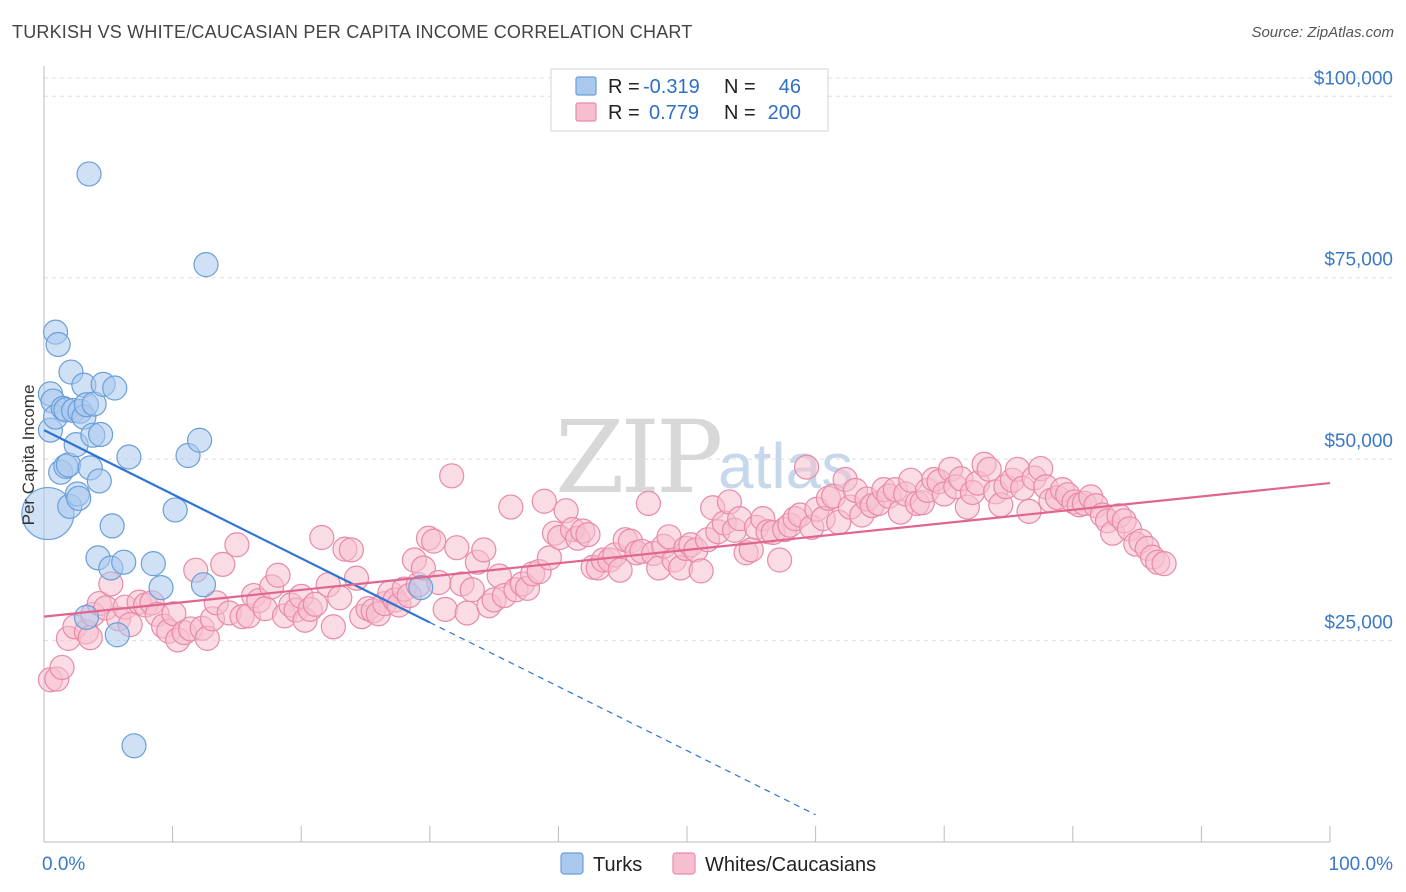 The width and height of the screenshot is (1406, 892). I want to click on y-tick-label-3: $100,000, so click(1353, 78).